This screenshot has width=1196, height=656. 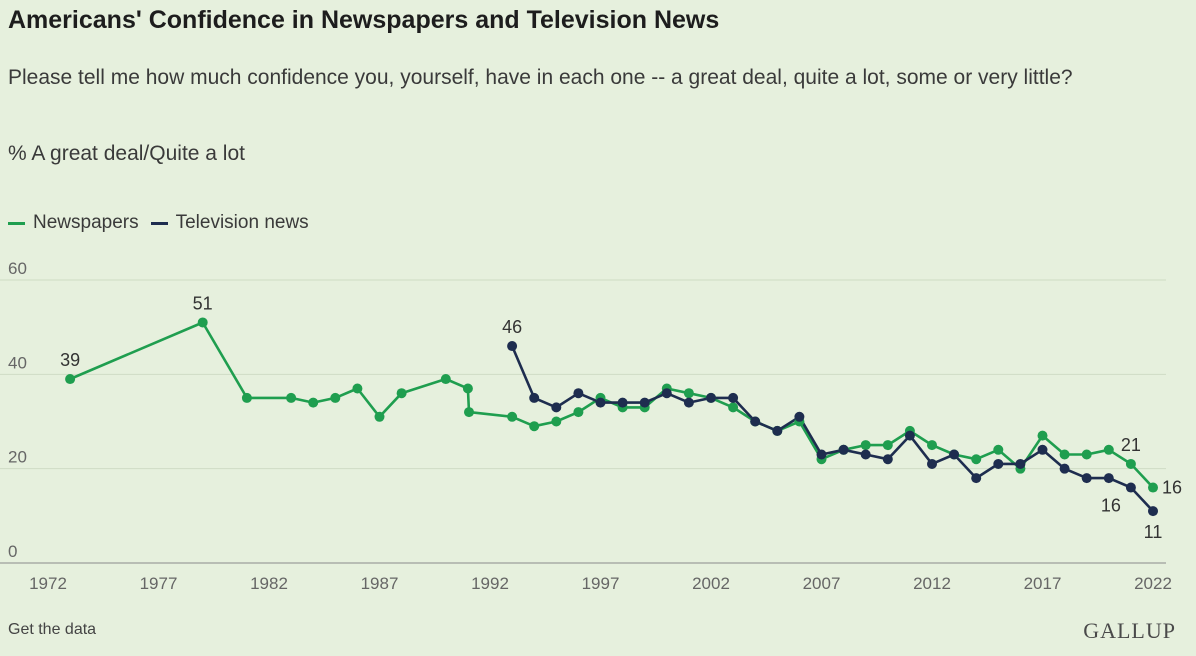 What do you see at coordinates (1129, 630) in the screenshot?
I see `gallup-logo: GALLUP` at bounding box center [1129, 630].